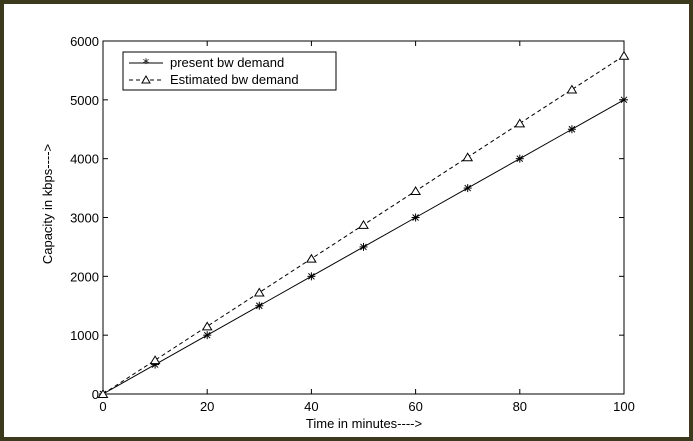 Image resolution: width=693 pixels, height=441 pixels. What do you see at coordinates (146, 64) in the screenshot?
I see `legend-marker-present: *` at bounding box center [146, 64].